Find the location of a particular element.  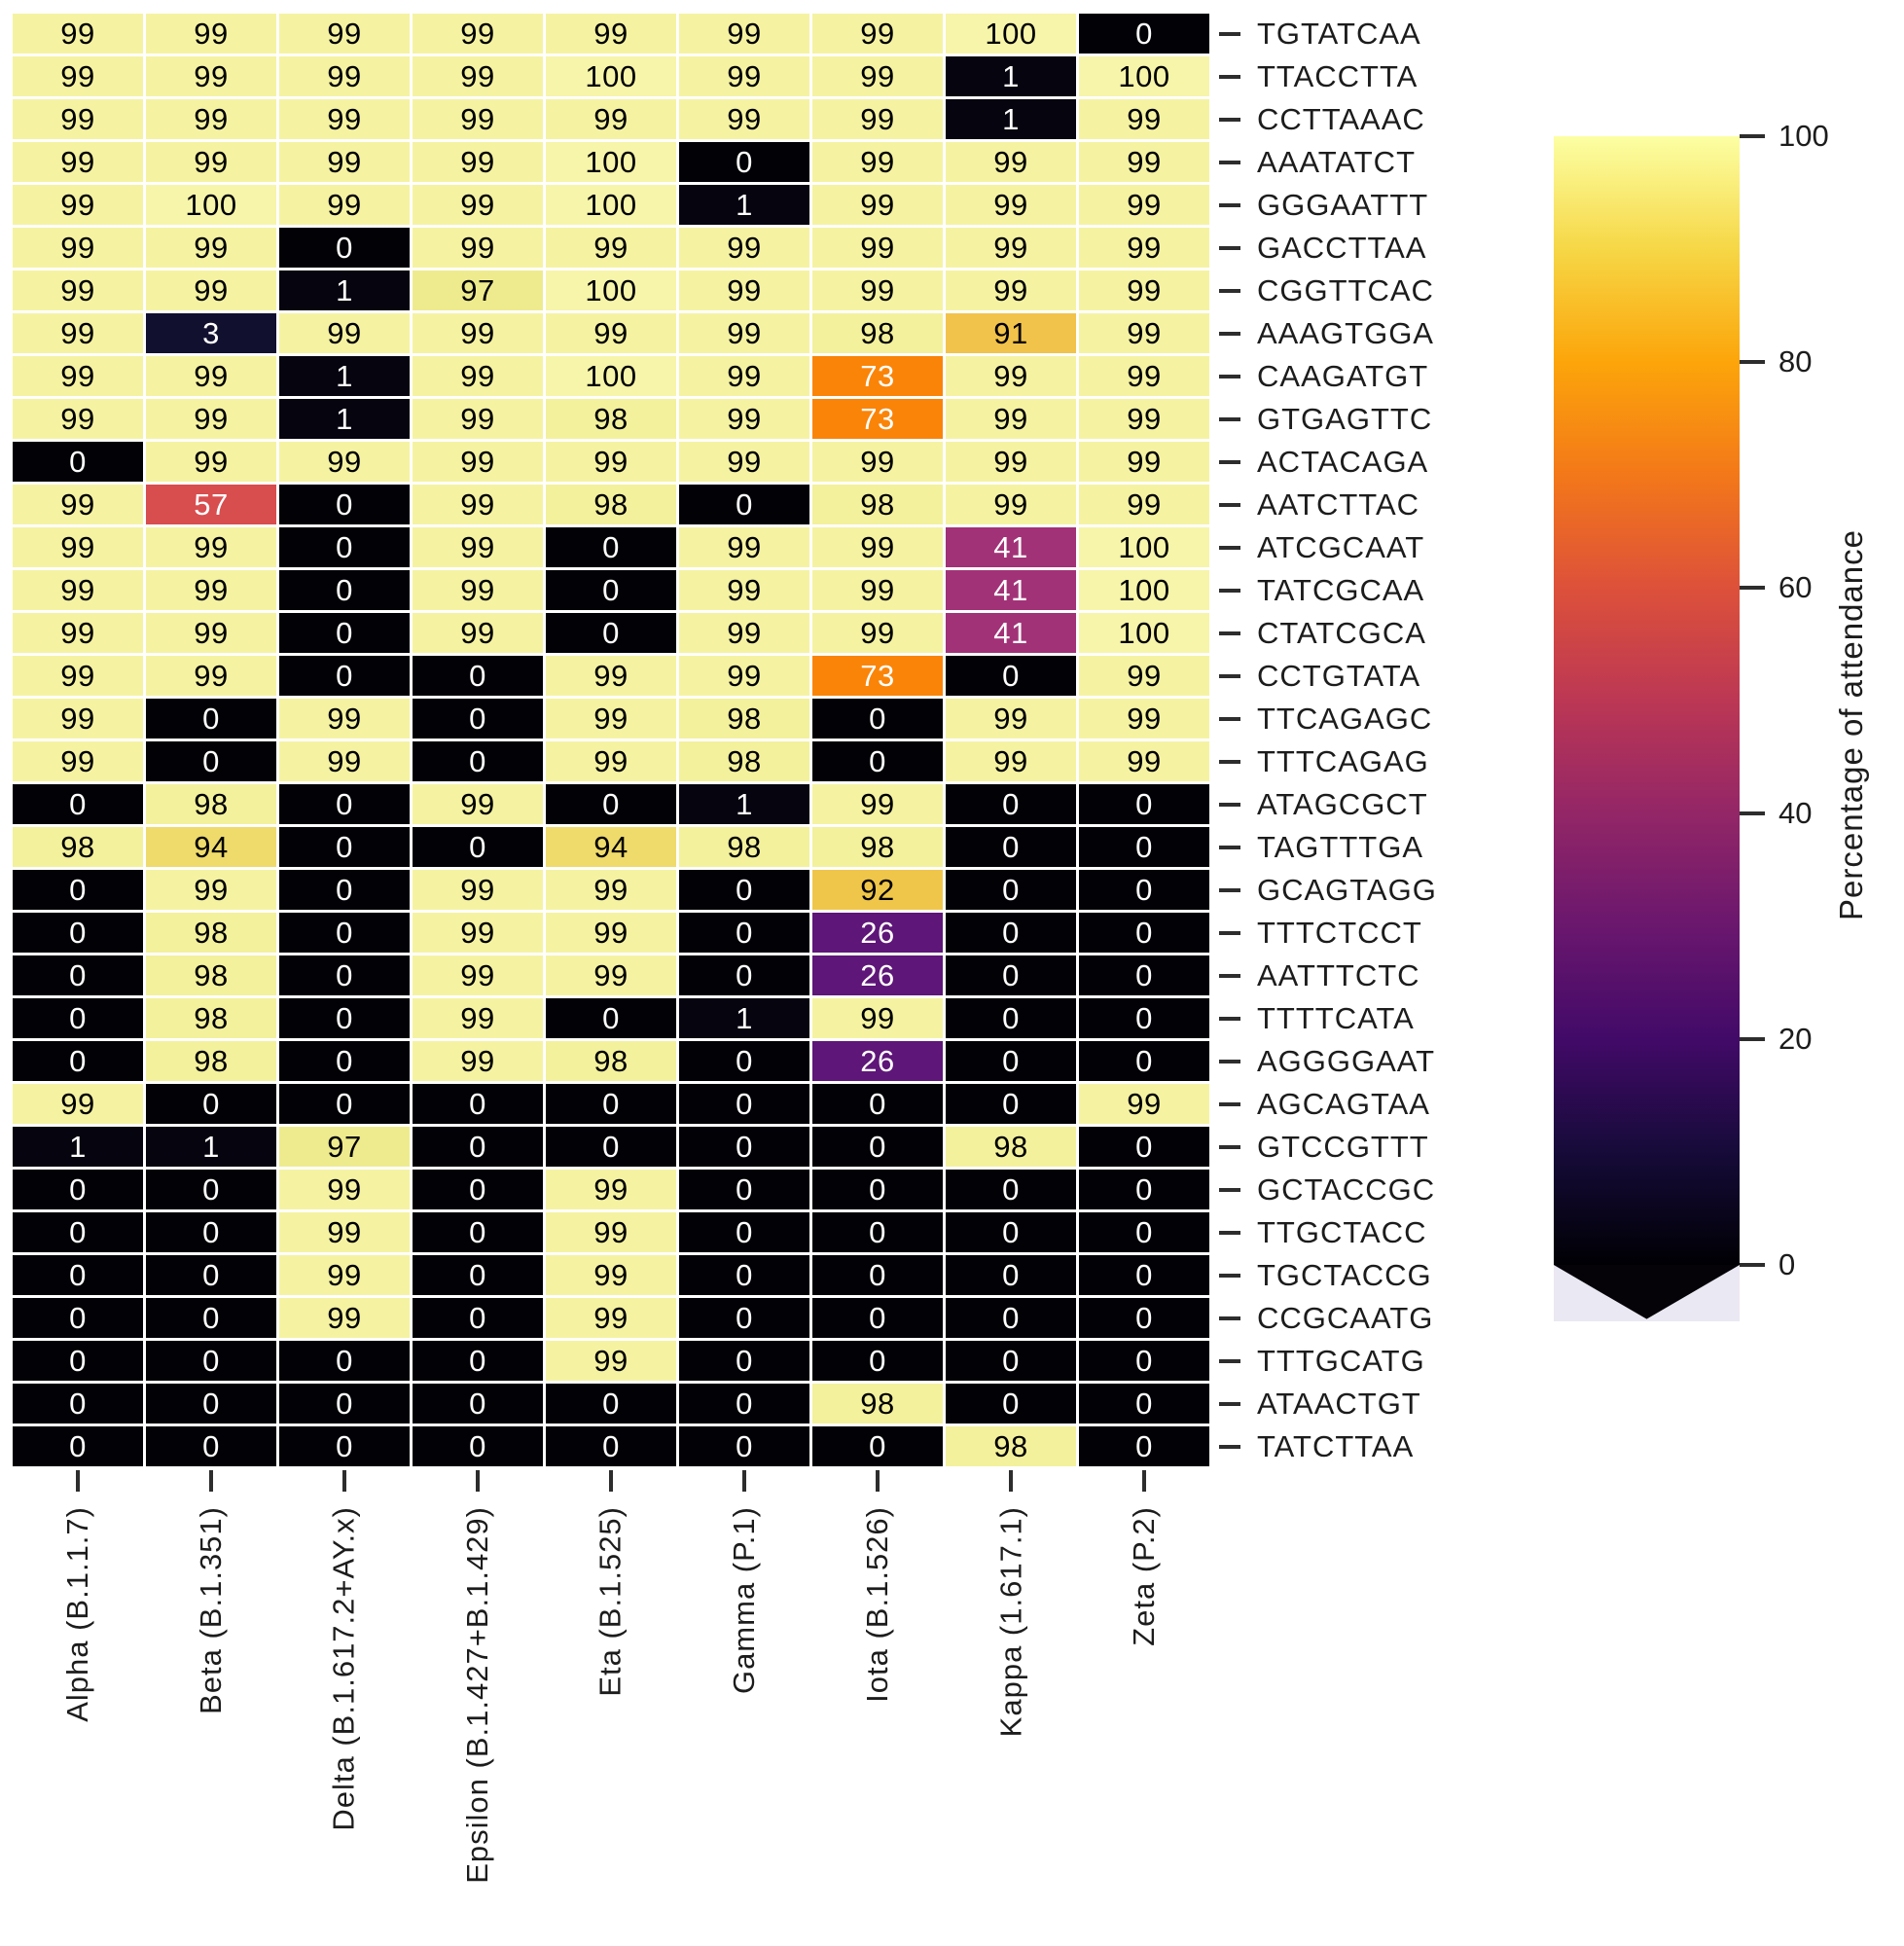

sequence-row-label: GTGAGTTC is located at coordinates (1345, 418).